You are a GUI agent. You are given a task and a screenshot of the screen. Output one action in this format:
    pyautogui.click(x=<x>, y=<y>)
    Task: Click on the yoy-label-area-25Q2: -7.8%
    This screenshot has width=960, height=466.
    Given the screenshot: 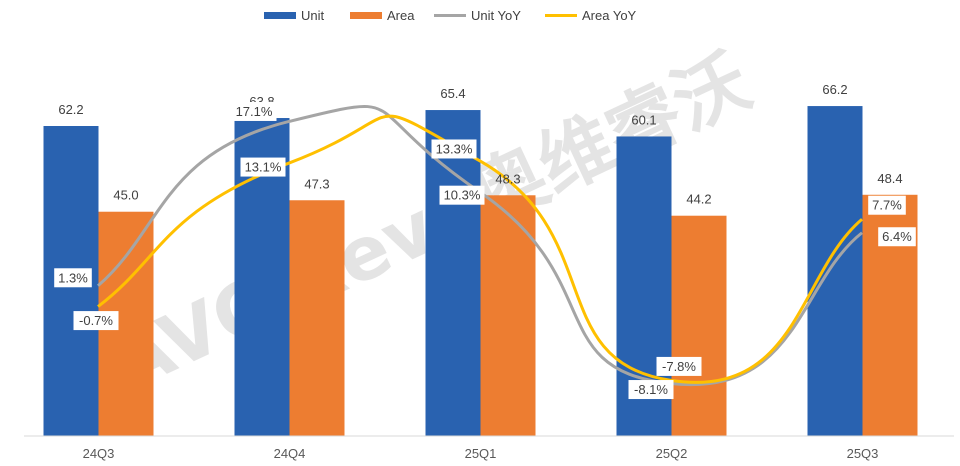 What is the action you would take?
    pyautogui.click(x=679, y=366)
    